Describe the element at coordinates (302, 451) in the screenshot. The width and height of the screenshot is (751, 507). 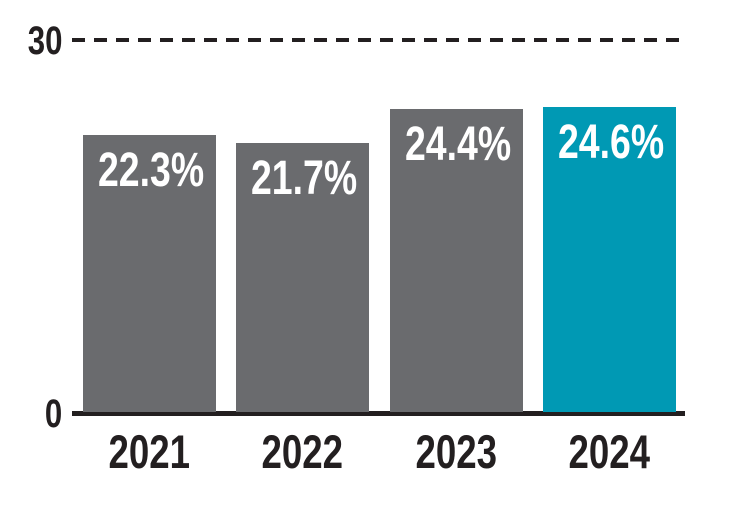
I see `x-axis-label-2022: 2022` at that location.